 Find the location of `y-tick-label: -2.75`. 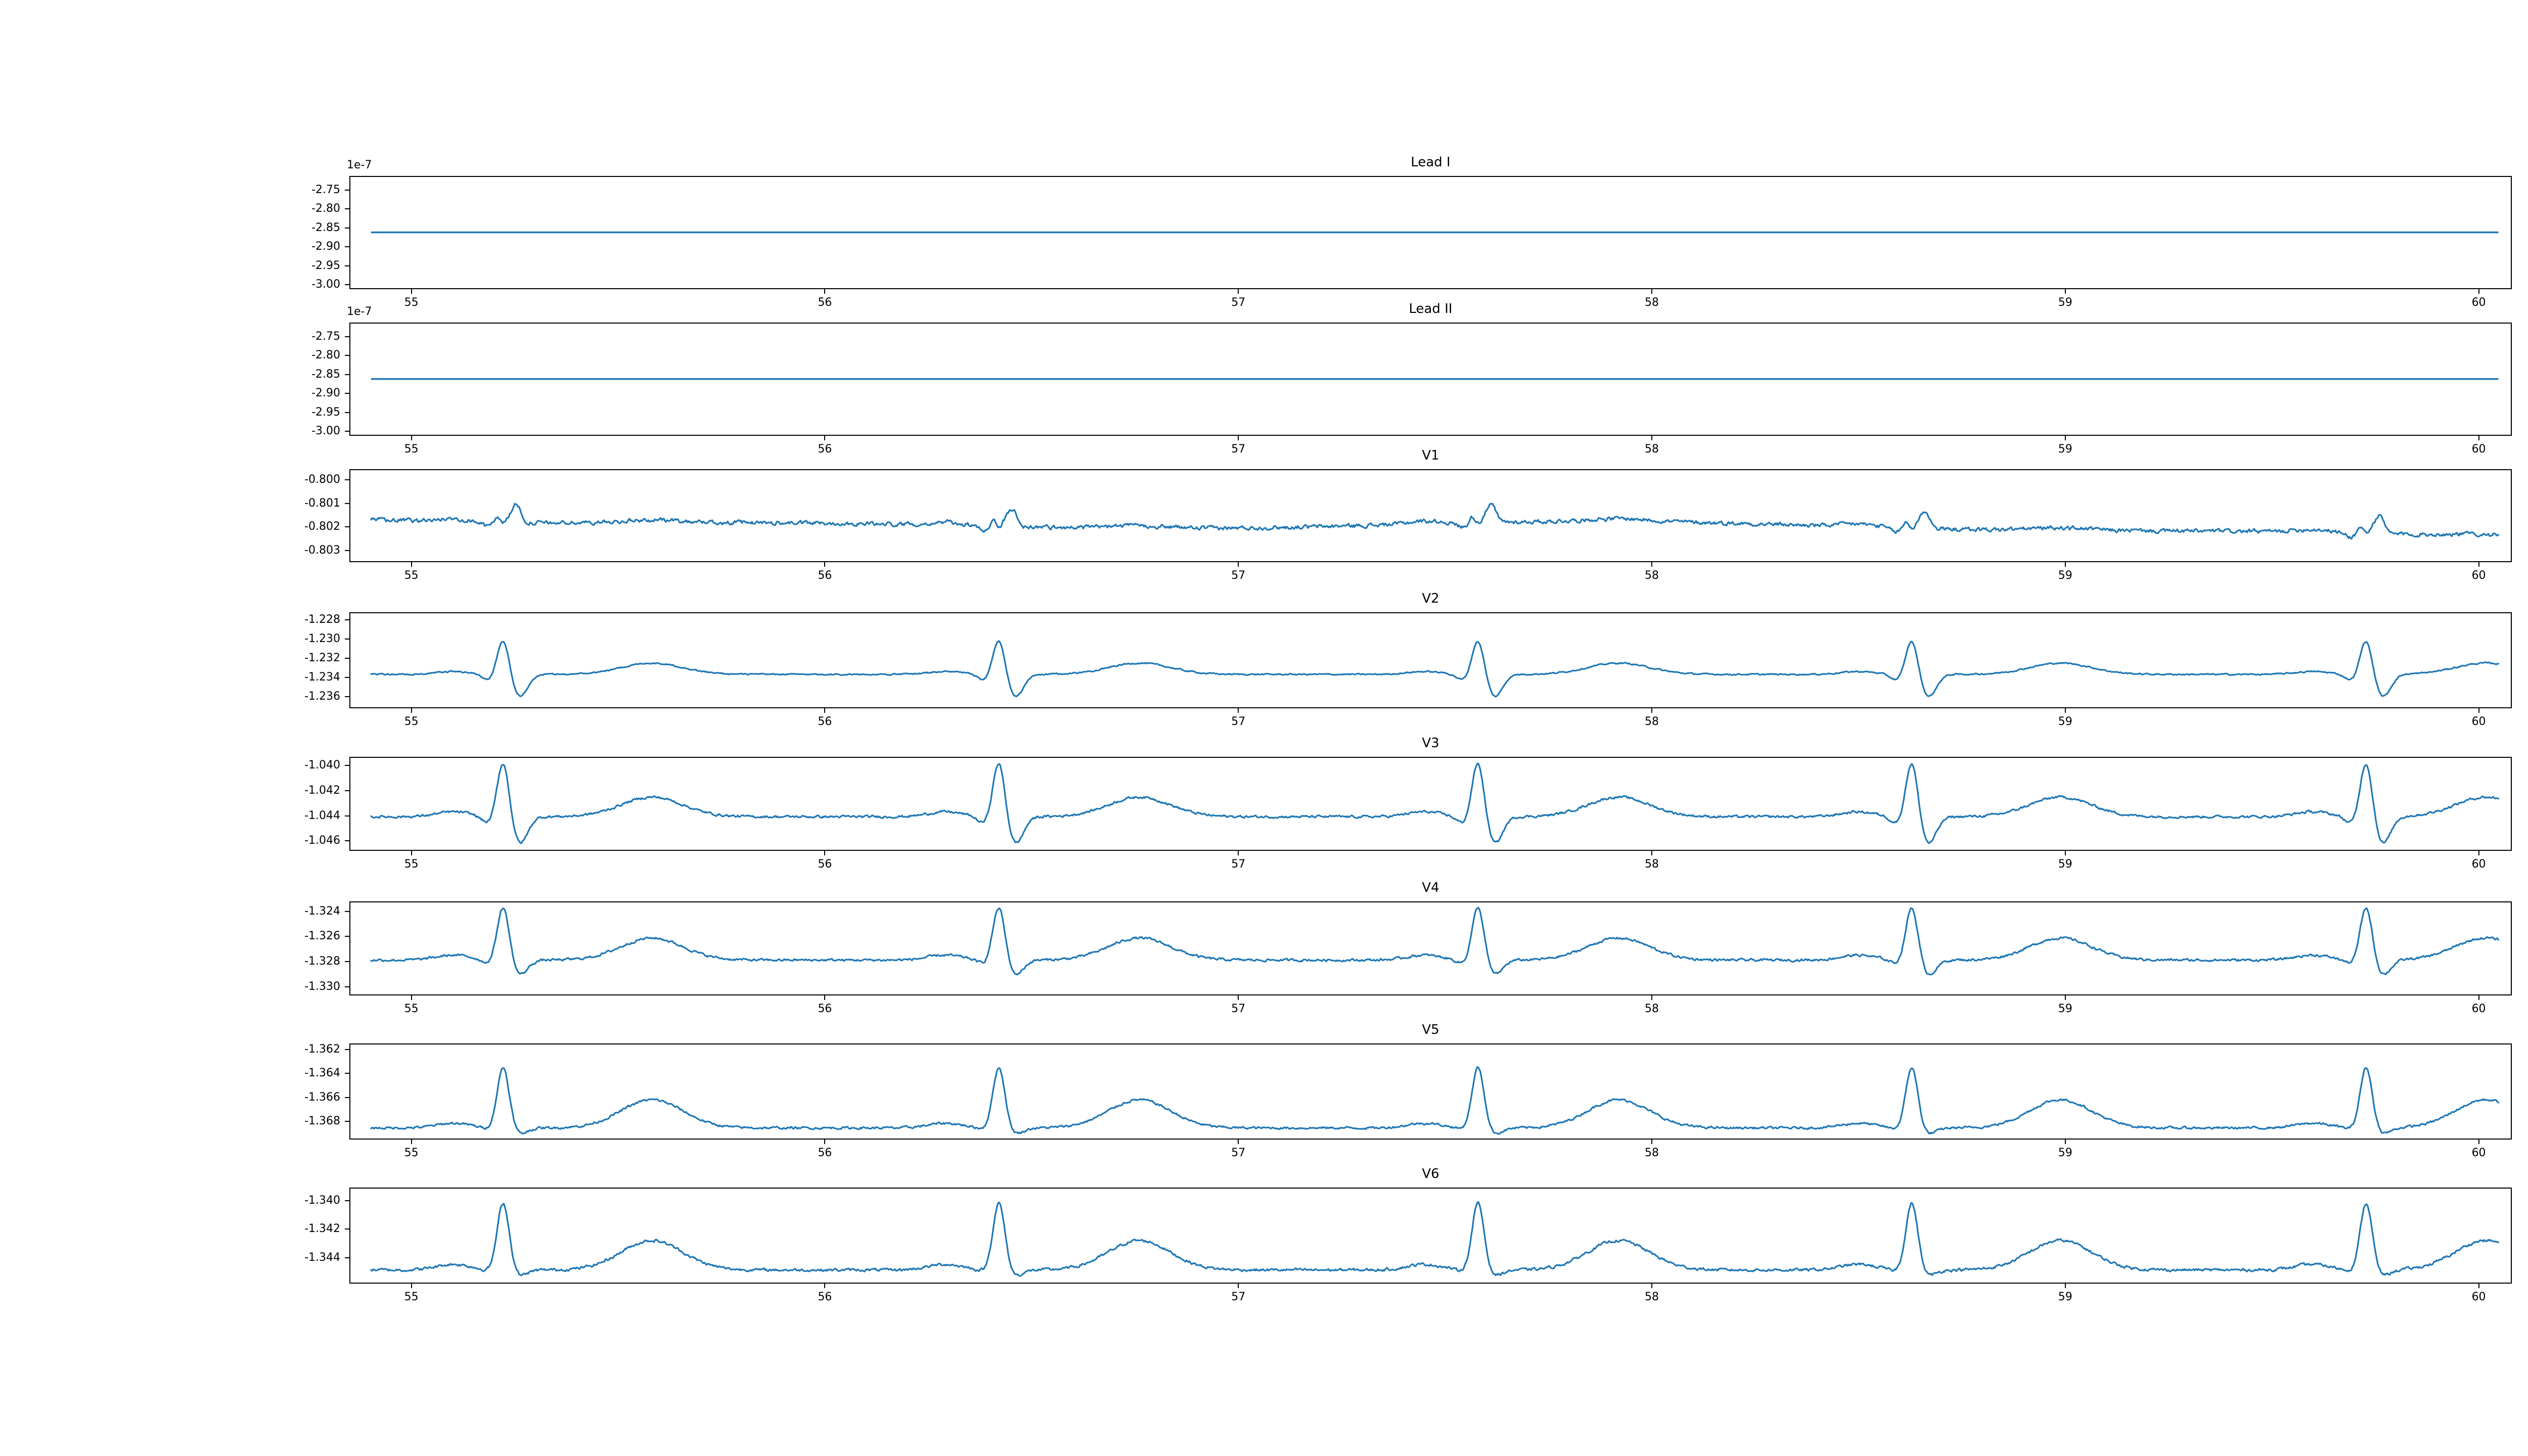

y-tick-label: -2.75 is located at coordinates (326, 336).